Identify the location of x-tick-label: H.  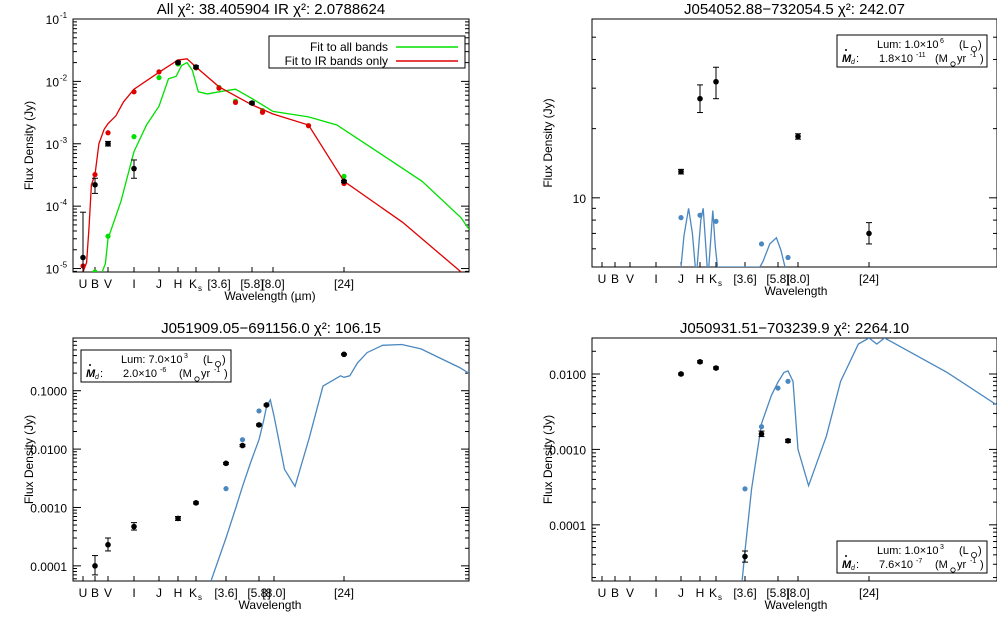
(178, 284).